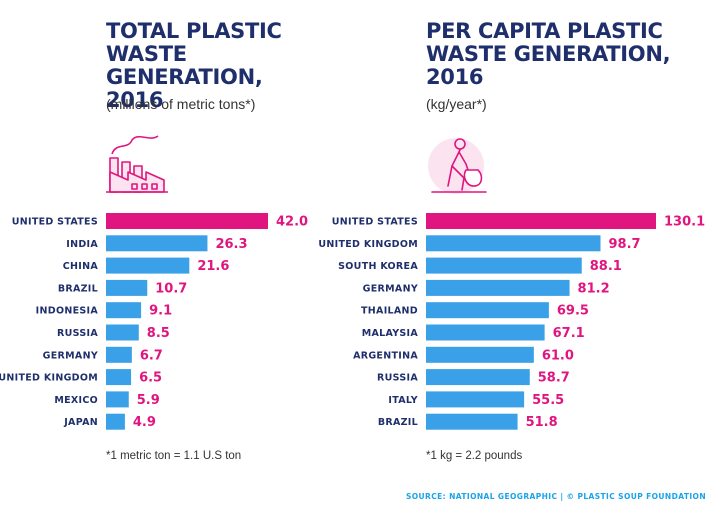 This screenshot has height=510, width=720. Describe the element at coordinates (554, 378) in the screenshot. I see `value-label: 58.7` at that location.